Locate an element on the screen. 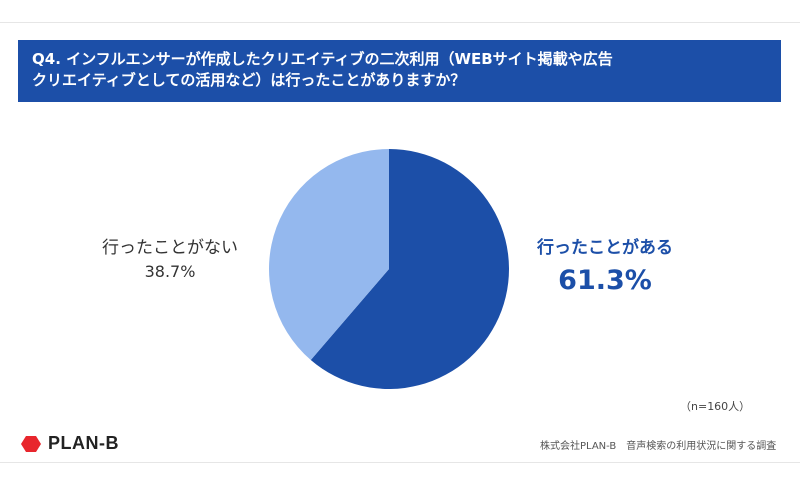 Image resolution: width=800 pixels, height=490 pixels. pie-slice-no is located at coordinates (329, 254).